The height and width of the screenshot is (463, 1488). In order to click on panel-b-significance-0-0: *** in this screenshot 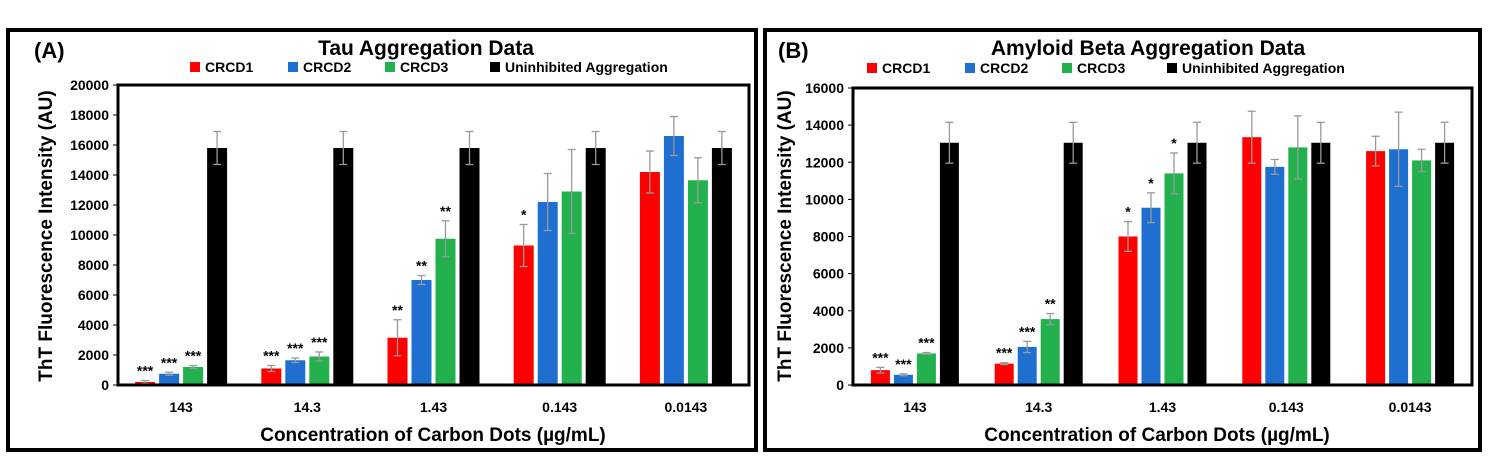, I will do `click(880, 357)`.